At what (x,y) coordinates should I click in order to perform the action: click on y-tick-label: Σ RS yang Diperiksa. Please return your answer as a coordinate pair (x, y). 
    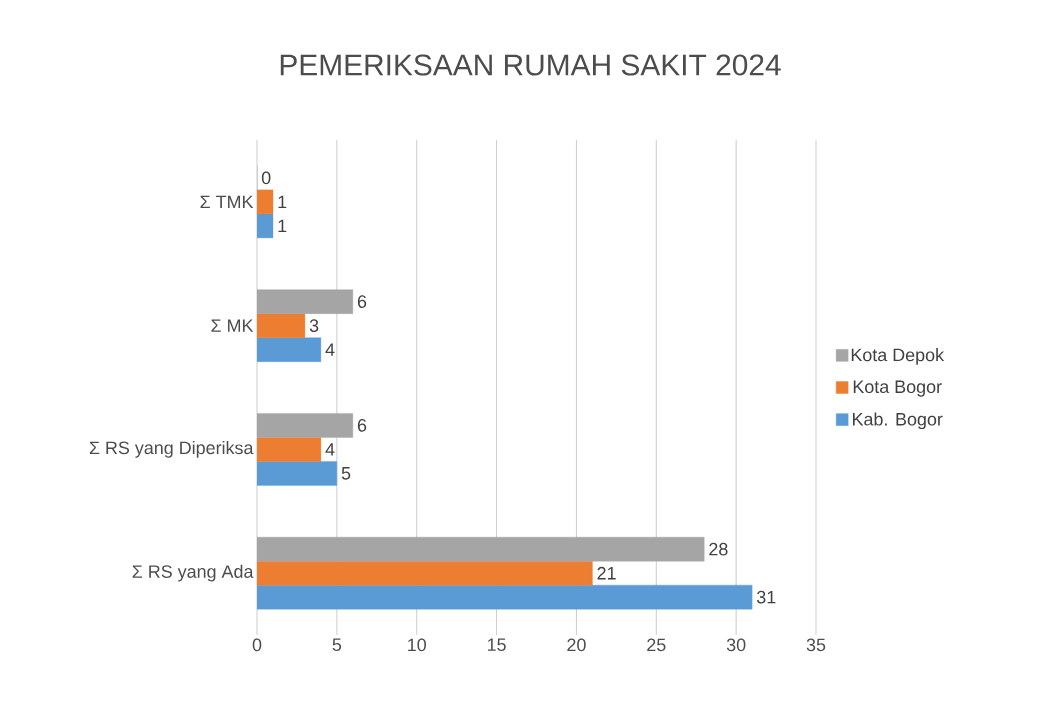
    Looking at the image, I should click on (171, 449).